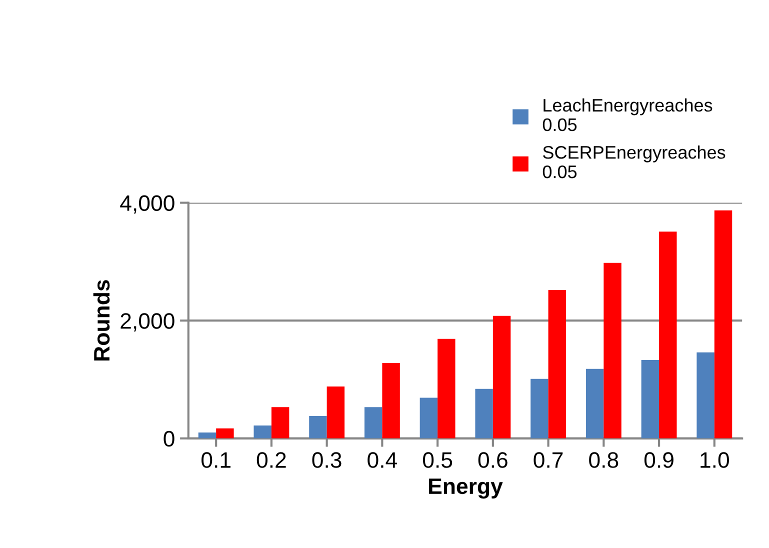 The image size is (769, 548). Describe the element at coordinates (216, 460) in the screenshot. I see `x-tick-label: 0.1` at that location.